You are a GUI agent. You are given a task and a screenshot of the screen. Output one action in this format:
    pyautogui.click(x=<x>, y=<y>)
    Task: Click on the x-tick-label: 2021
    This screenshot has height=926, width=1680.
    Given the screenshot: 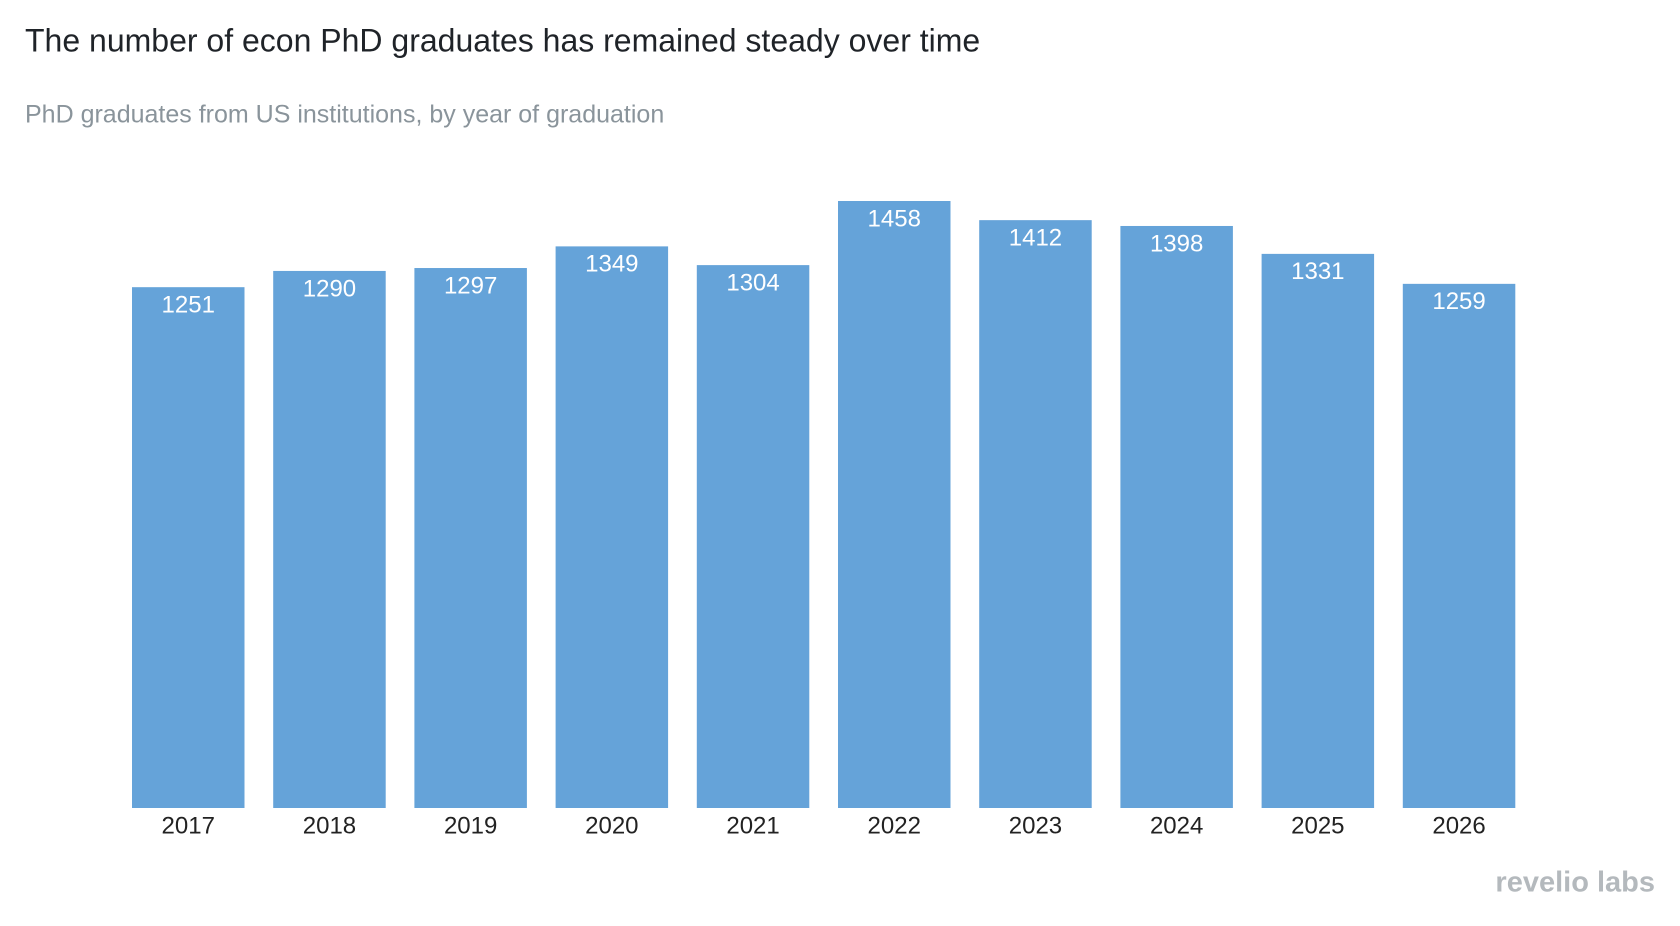 What is the action you would take?
    pyautogui.click(x=752, y=825)
    